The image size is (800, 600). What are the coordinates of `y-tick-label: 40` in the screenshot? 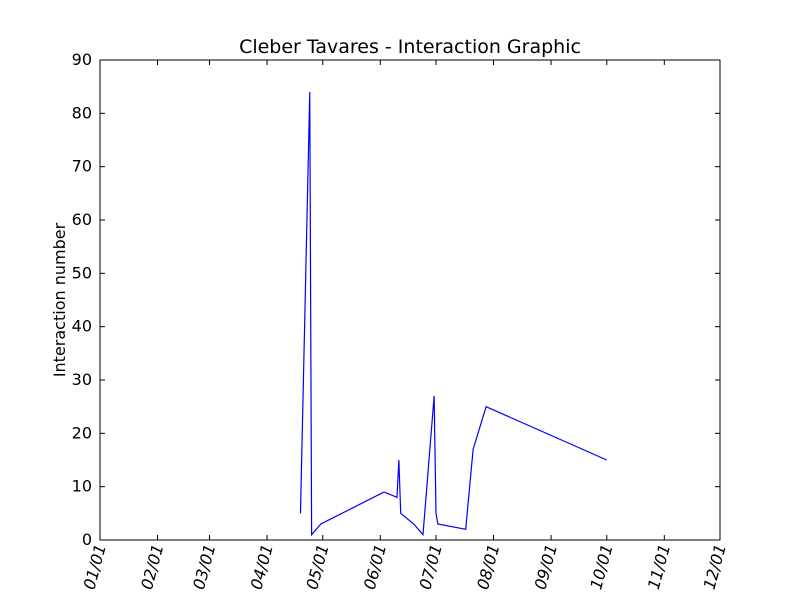 It's located at (82, 326).